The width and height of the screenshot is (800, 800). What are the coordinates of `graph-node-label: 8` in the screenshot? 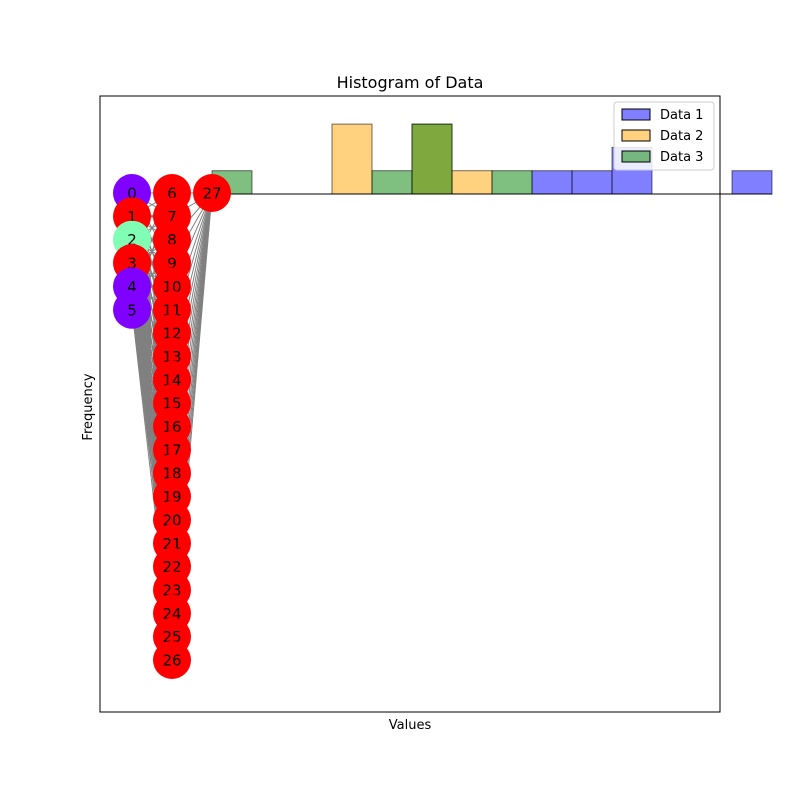 It's located at (172, 240).